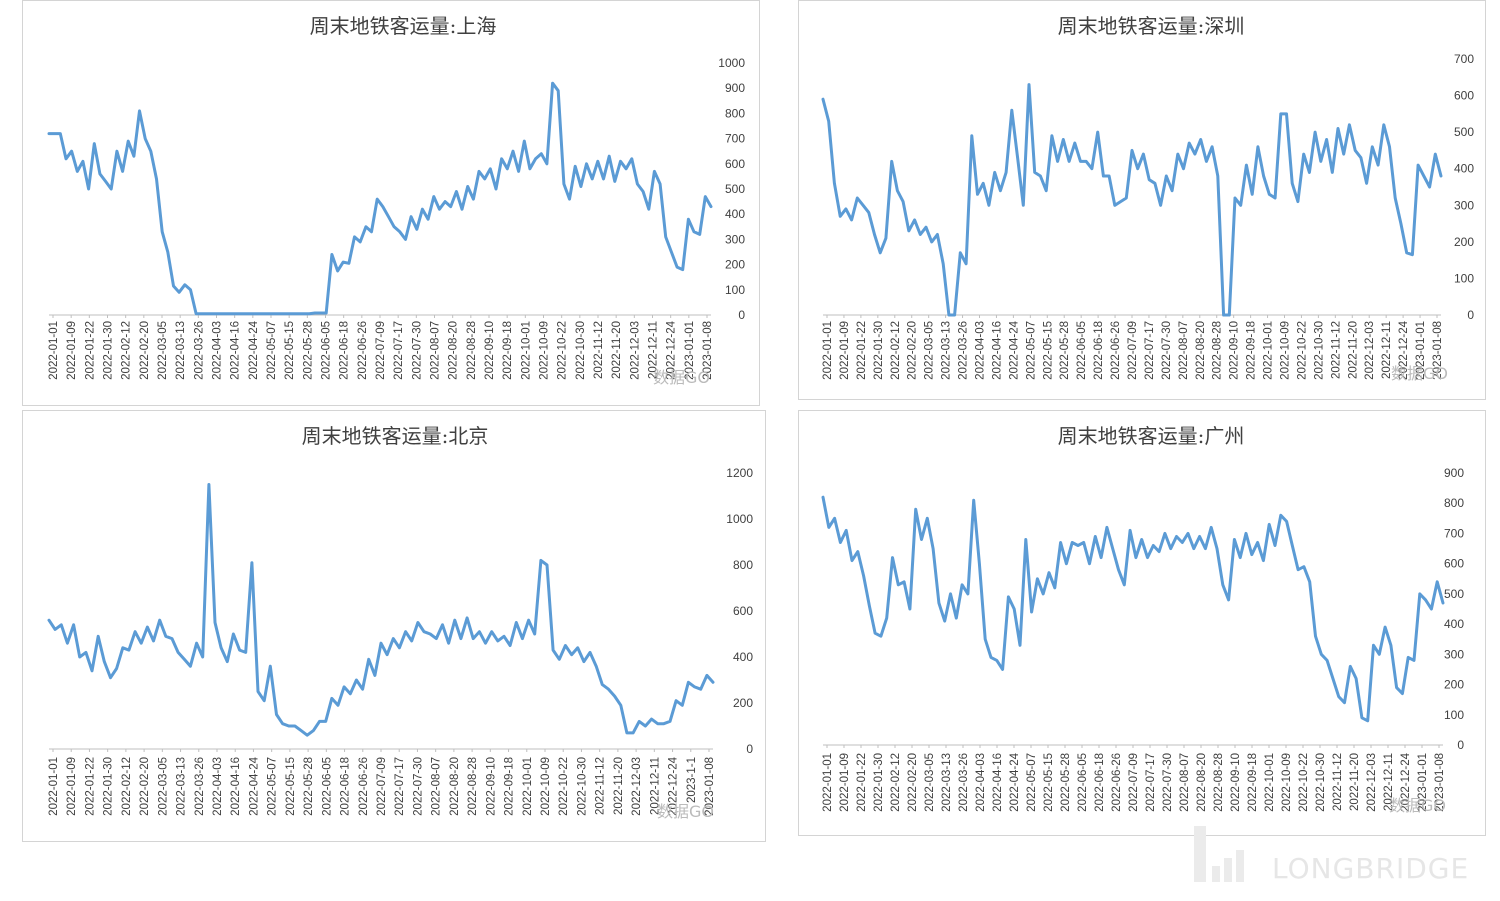 The width and height of the screenshot is (1500, 901). What do you see at coordinates (1134, 782) in the screenshot?
I see `x-tick-label: 2022-07-09` at bounding box center [1134, 782].